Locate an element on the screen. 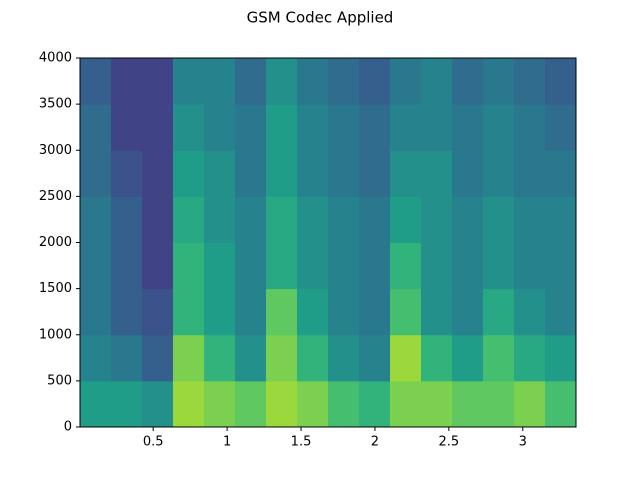 This screenshot has height=480, width=640. x-tick-label: 1 is located at coordinates (227, 442).